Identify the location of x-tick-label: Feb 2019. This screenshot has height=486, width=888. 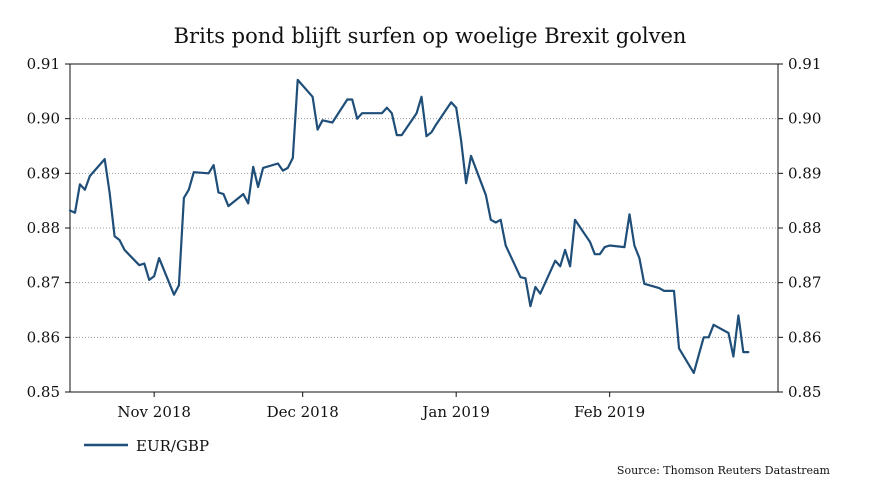
(609, 412).